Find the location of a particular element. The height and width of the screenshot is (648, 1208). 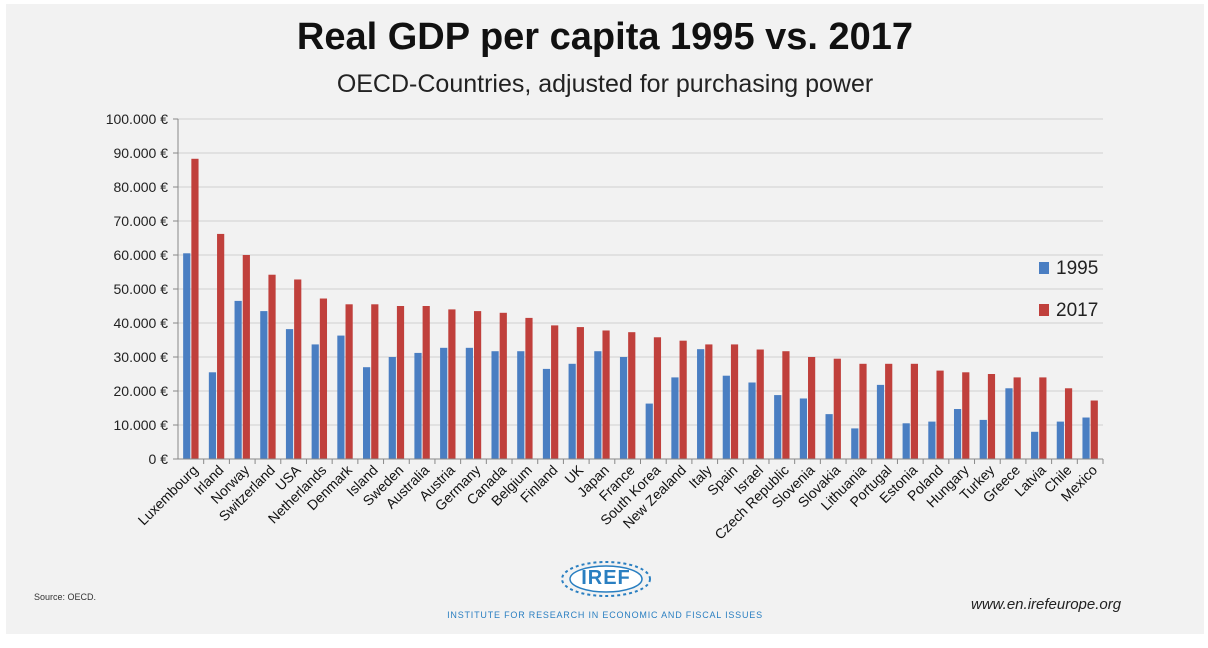

bar-2017-australia is located at coordinates (426, 382).